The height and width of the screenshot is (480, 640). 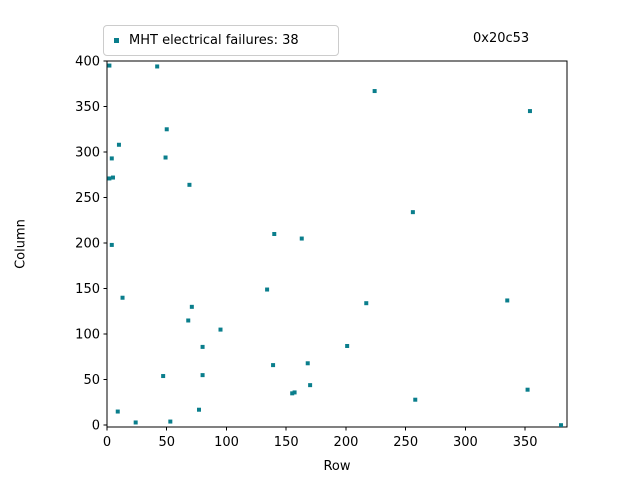 What do you see at coordinates (87, 153) in the screenshot?
I see `y-tick-label: 300` at bounding box center [87, 153].